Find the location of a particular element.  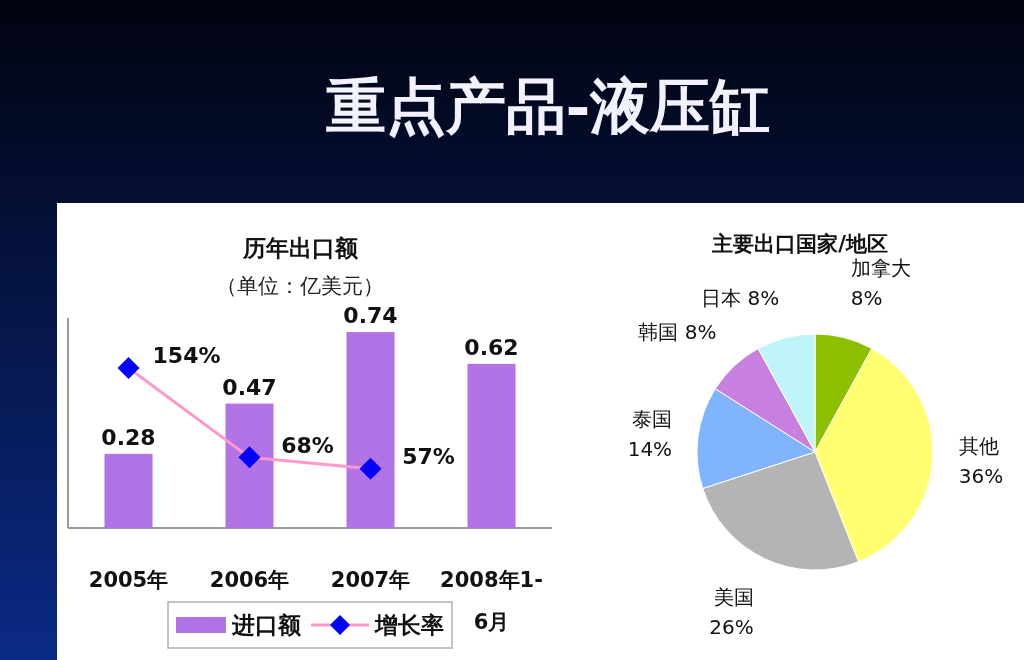

slice-label: 日本 8% is located at coordinates (740, 297).